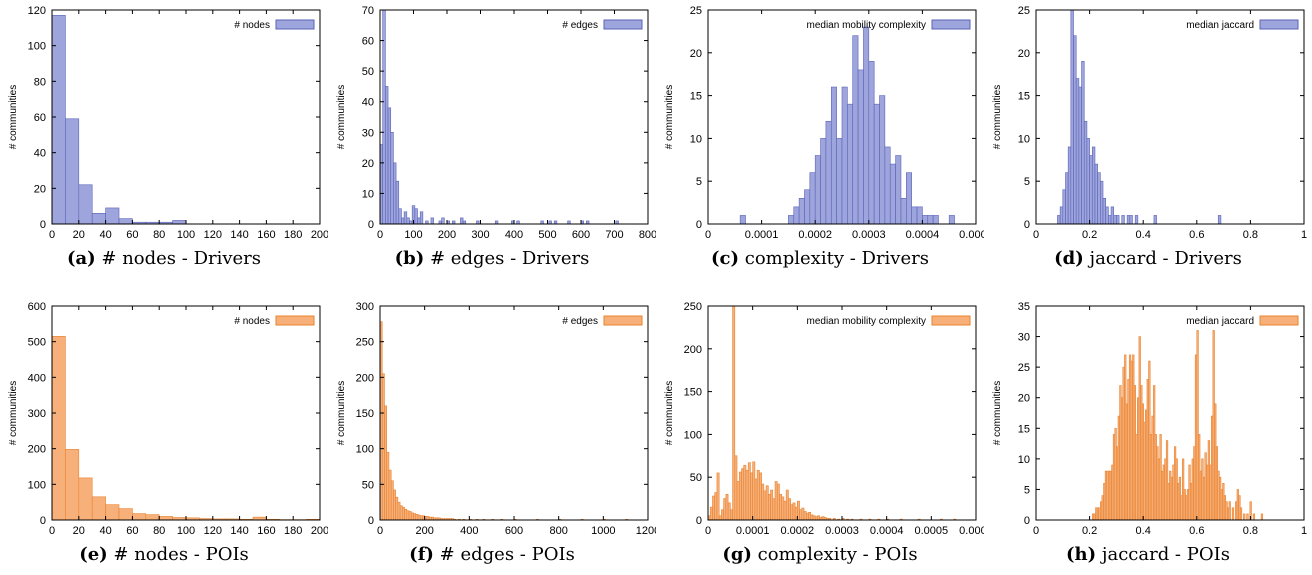  What do you see at coordinates (132, 531) in the screenshot?
I see `x-tick-label-e-3: 60` at bounding box center [132, 531].